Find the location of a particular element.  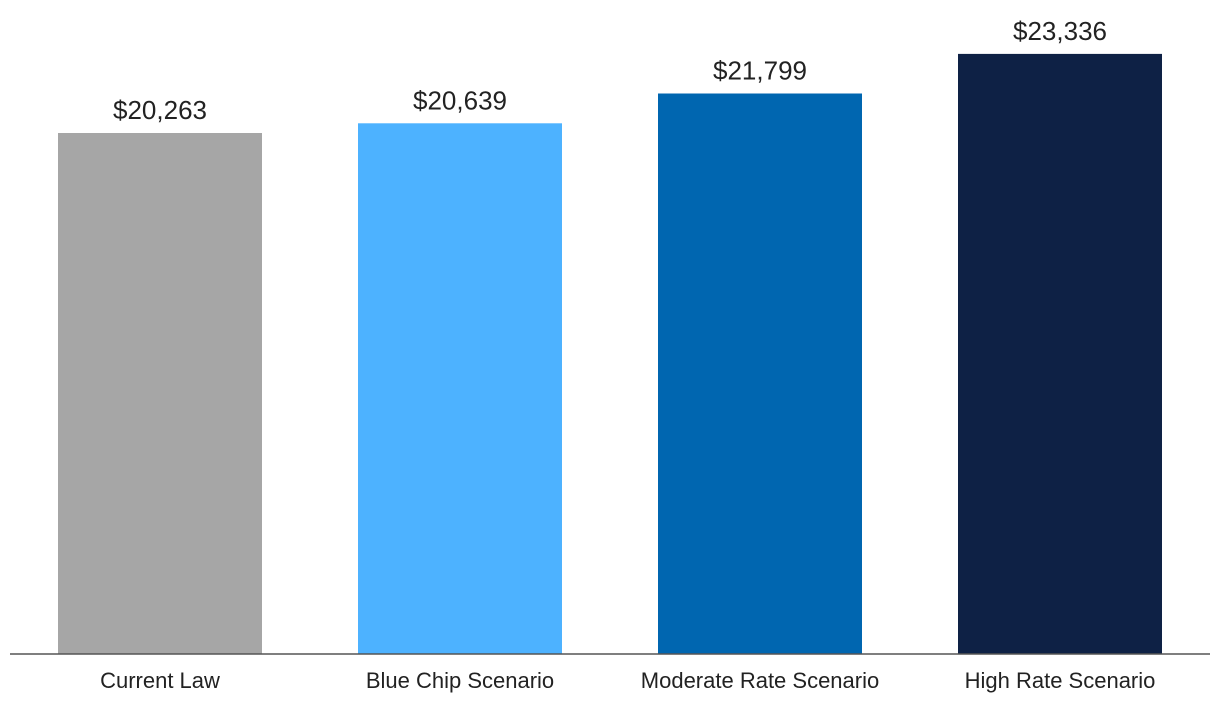

value-label: $21,799 is located at coordinates (760, 71).